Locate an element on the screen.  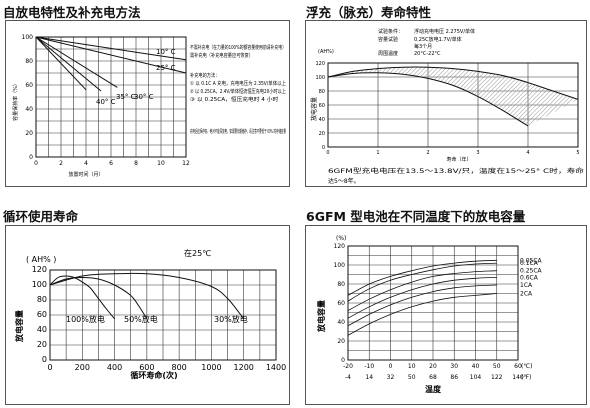
note-text: ② 以 0.25CA，2.4V/单体恒流恒压充电20小时以上 is located at coordinates (238, 91).